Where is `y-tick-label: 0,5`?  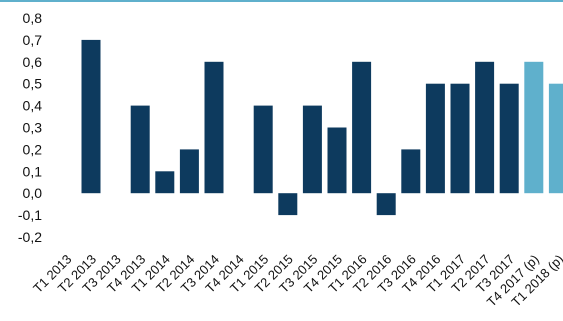 y-tick-label: 0,5 is located at coordinates (33, 84).